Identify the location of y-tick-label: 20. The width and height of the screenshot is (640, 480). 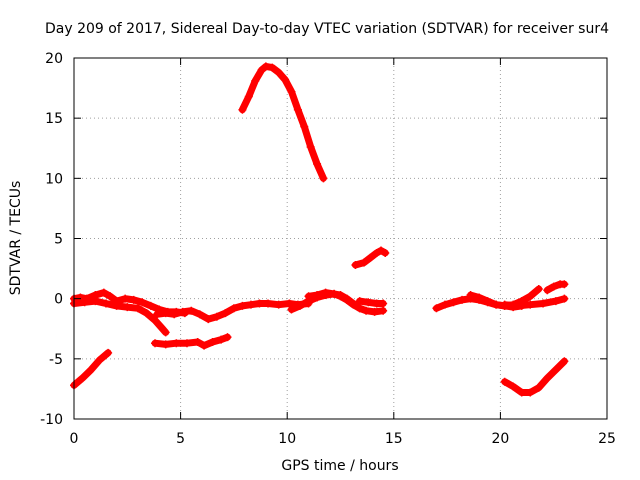
(54, 59).